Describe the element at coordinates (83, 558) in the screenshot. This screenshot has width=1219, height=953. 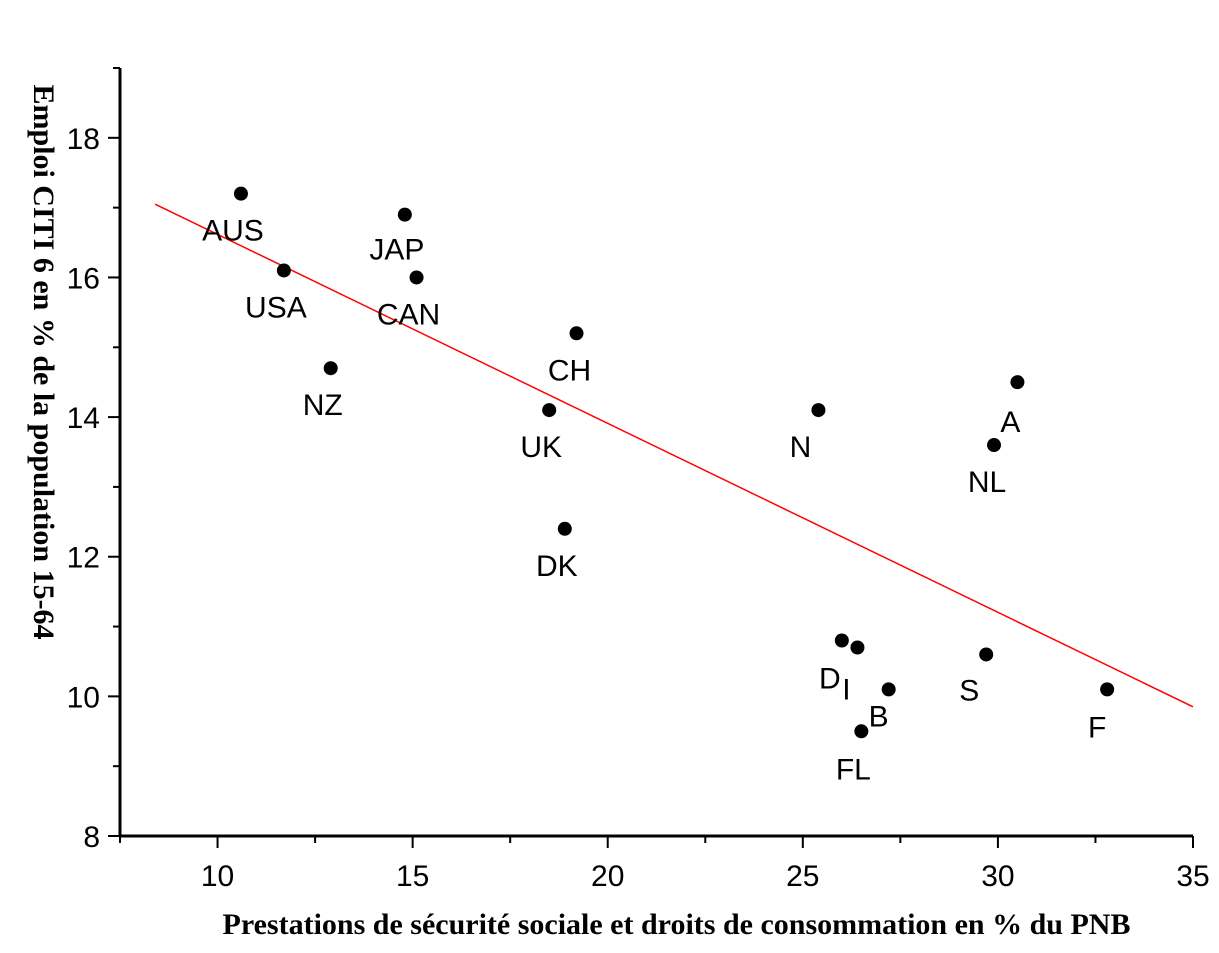
I see `y-tick-label: 12` at that location.